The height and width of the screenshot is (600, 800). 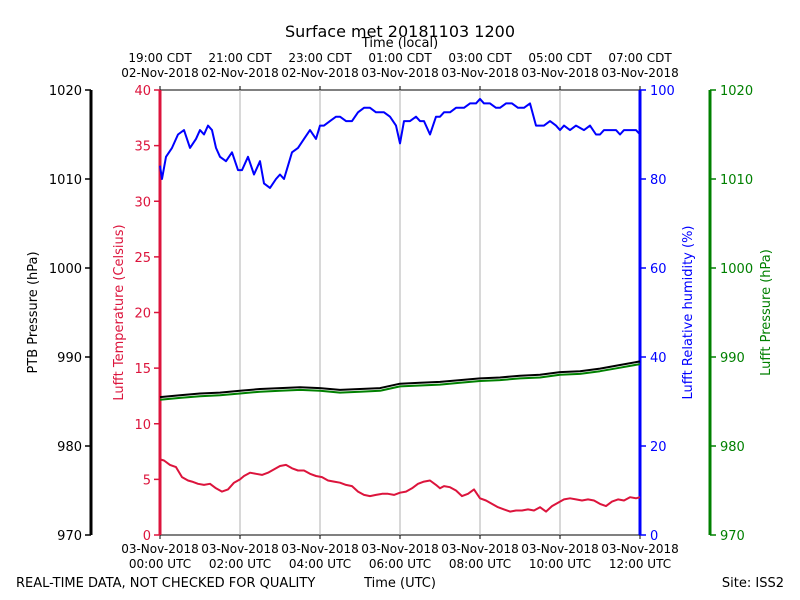 I want to click on x-tick-label-time: 06:00 UTC, so click(x=400, y=564).